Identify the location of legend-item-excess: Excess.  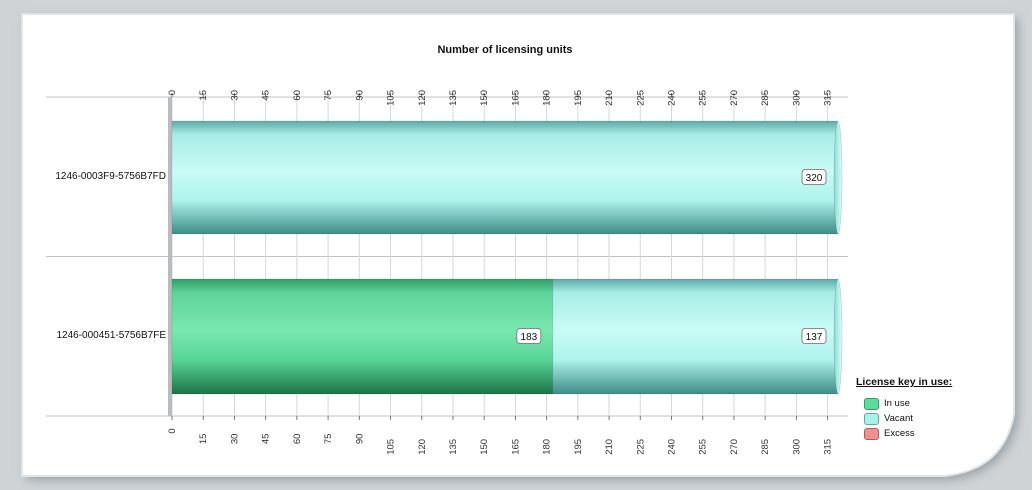
(916, 433).